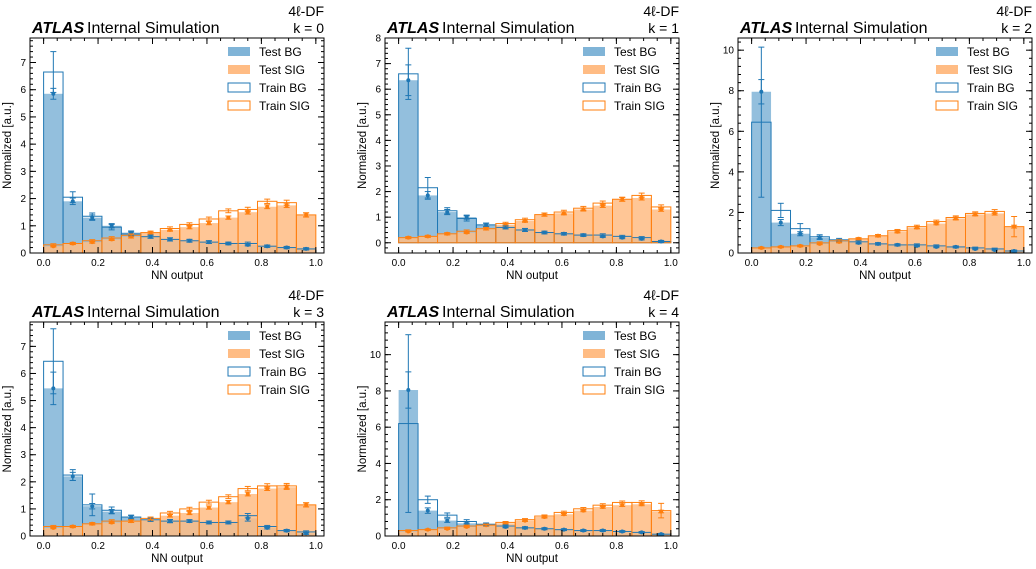  Describe the element at coordinates (23, 537) in the screenshot. I see `y-tick-label: 0` at that location.